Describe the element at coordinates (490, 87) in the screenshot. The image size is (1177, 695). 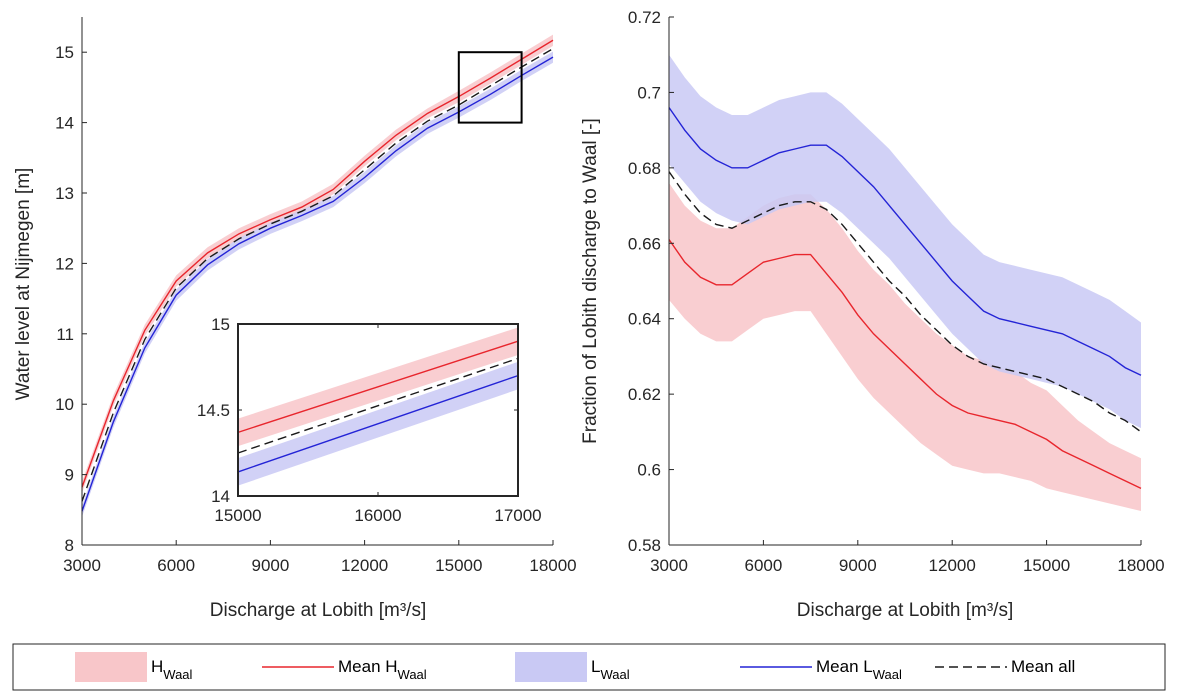
I see `zoom-box` at that location.